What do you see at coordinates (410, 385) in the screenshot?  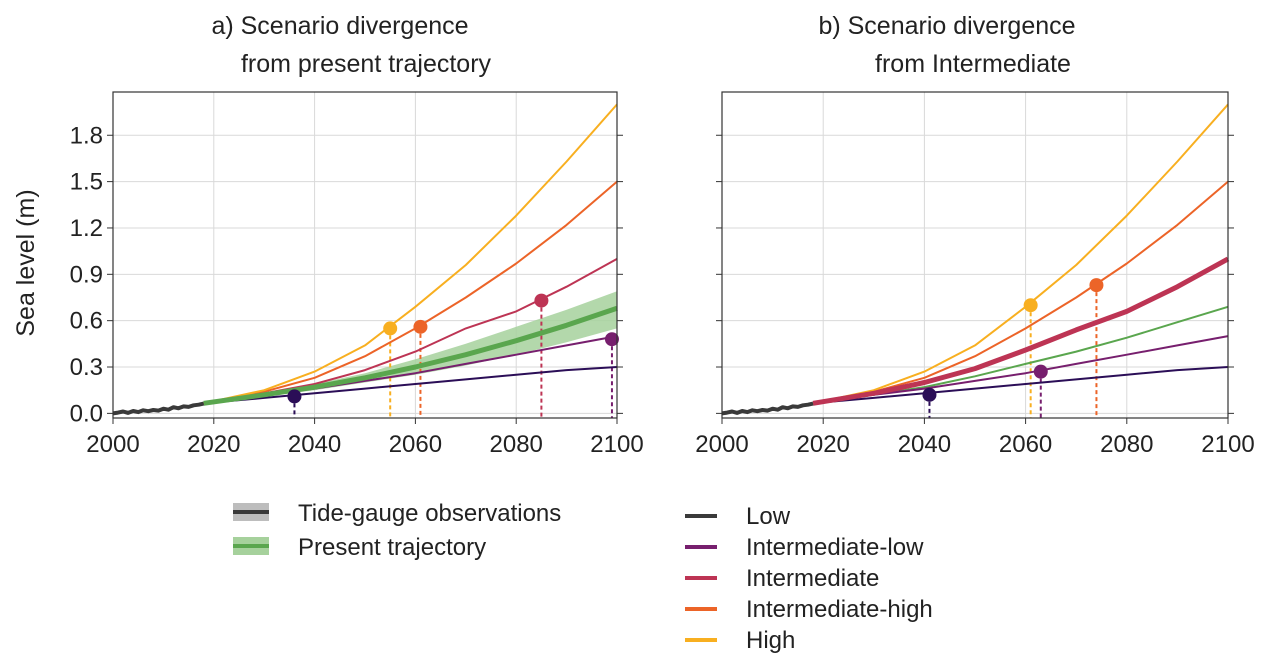 I see `panel-a-series-low` at bounding box center [410, 385].